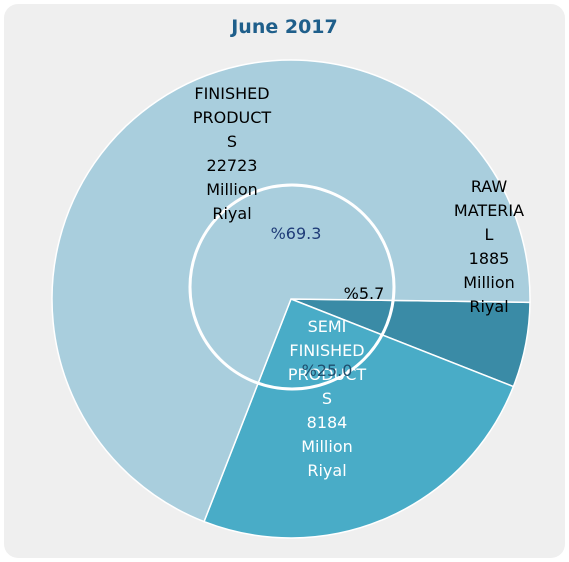 This screenshot has width=569, height=562. I want to click on center-ring, so click(292, 287).